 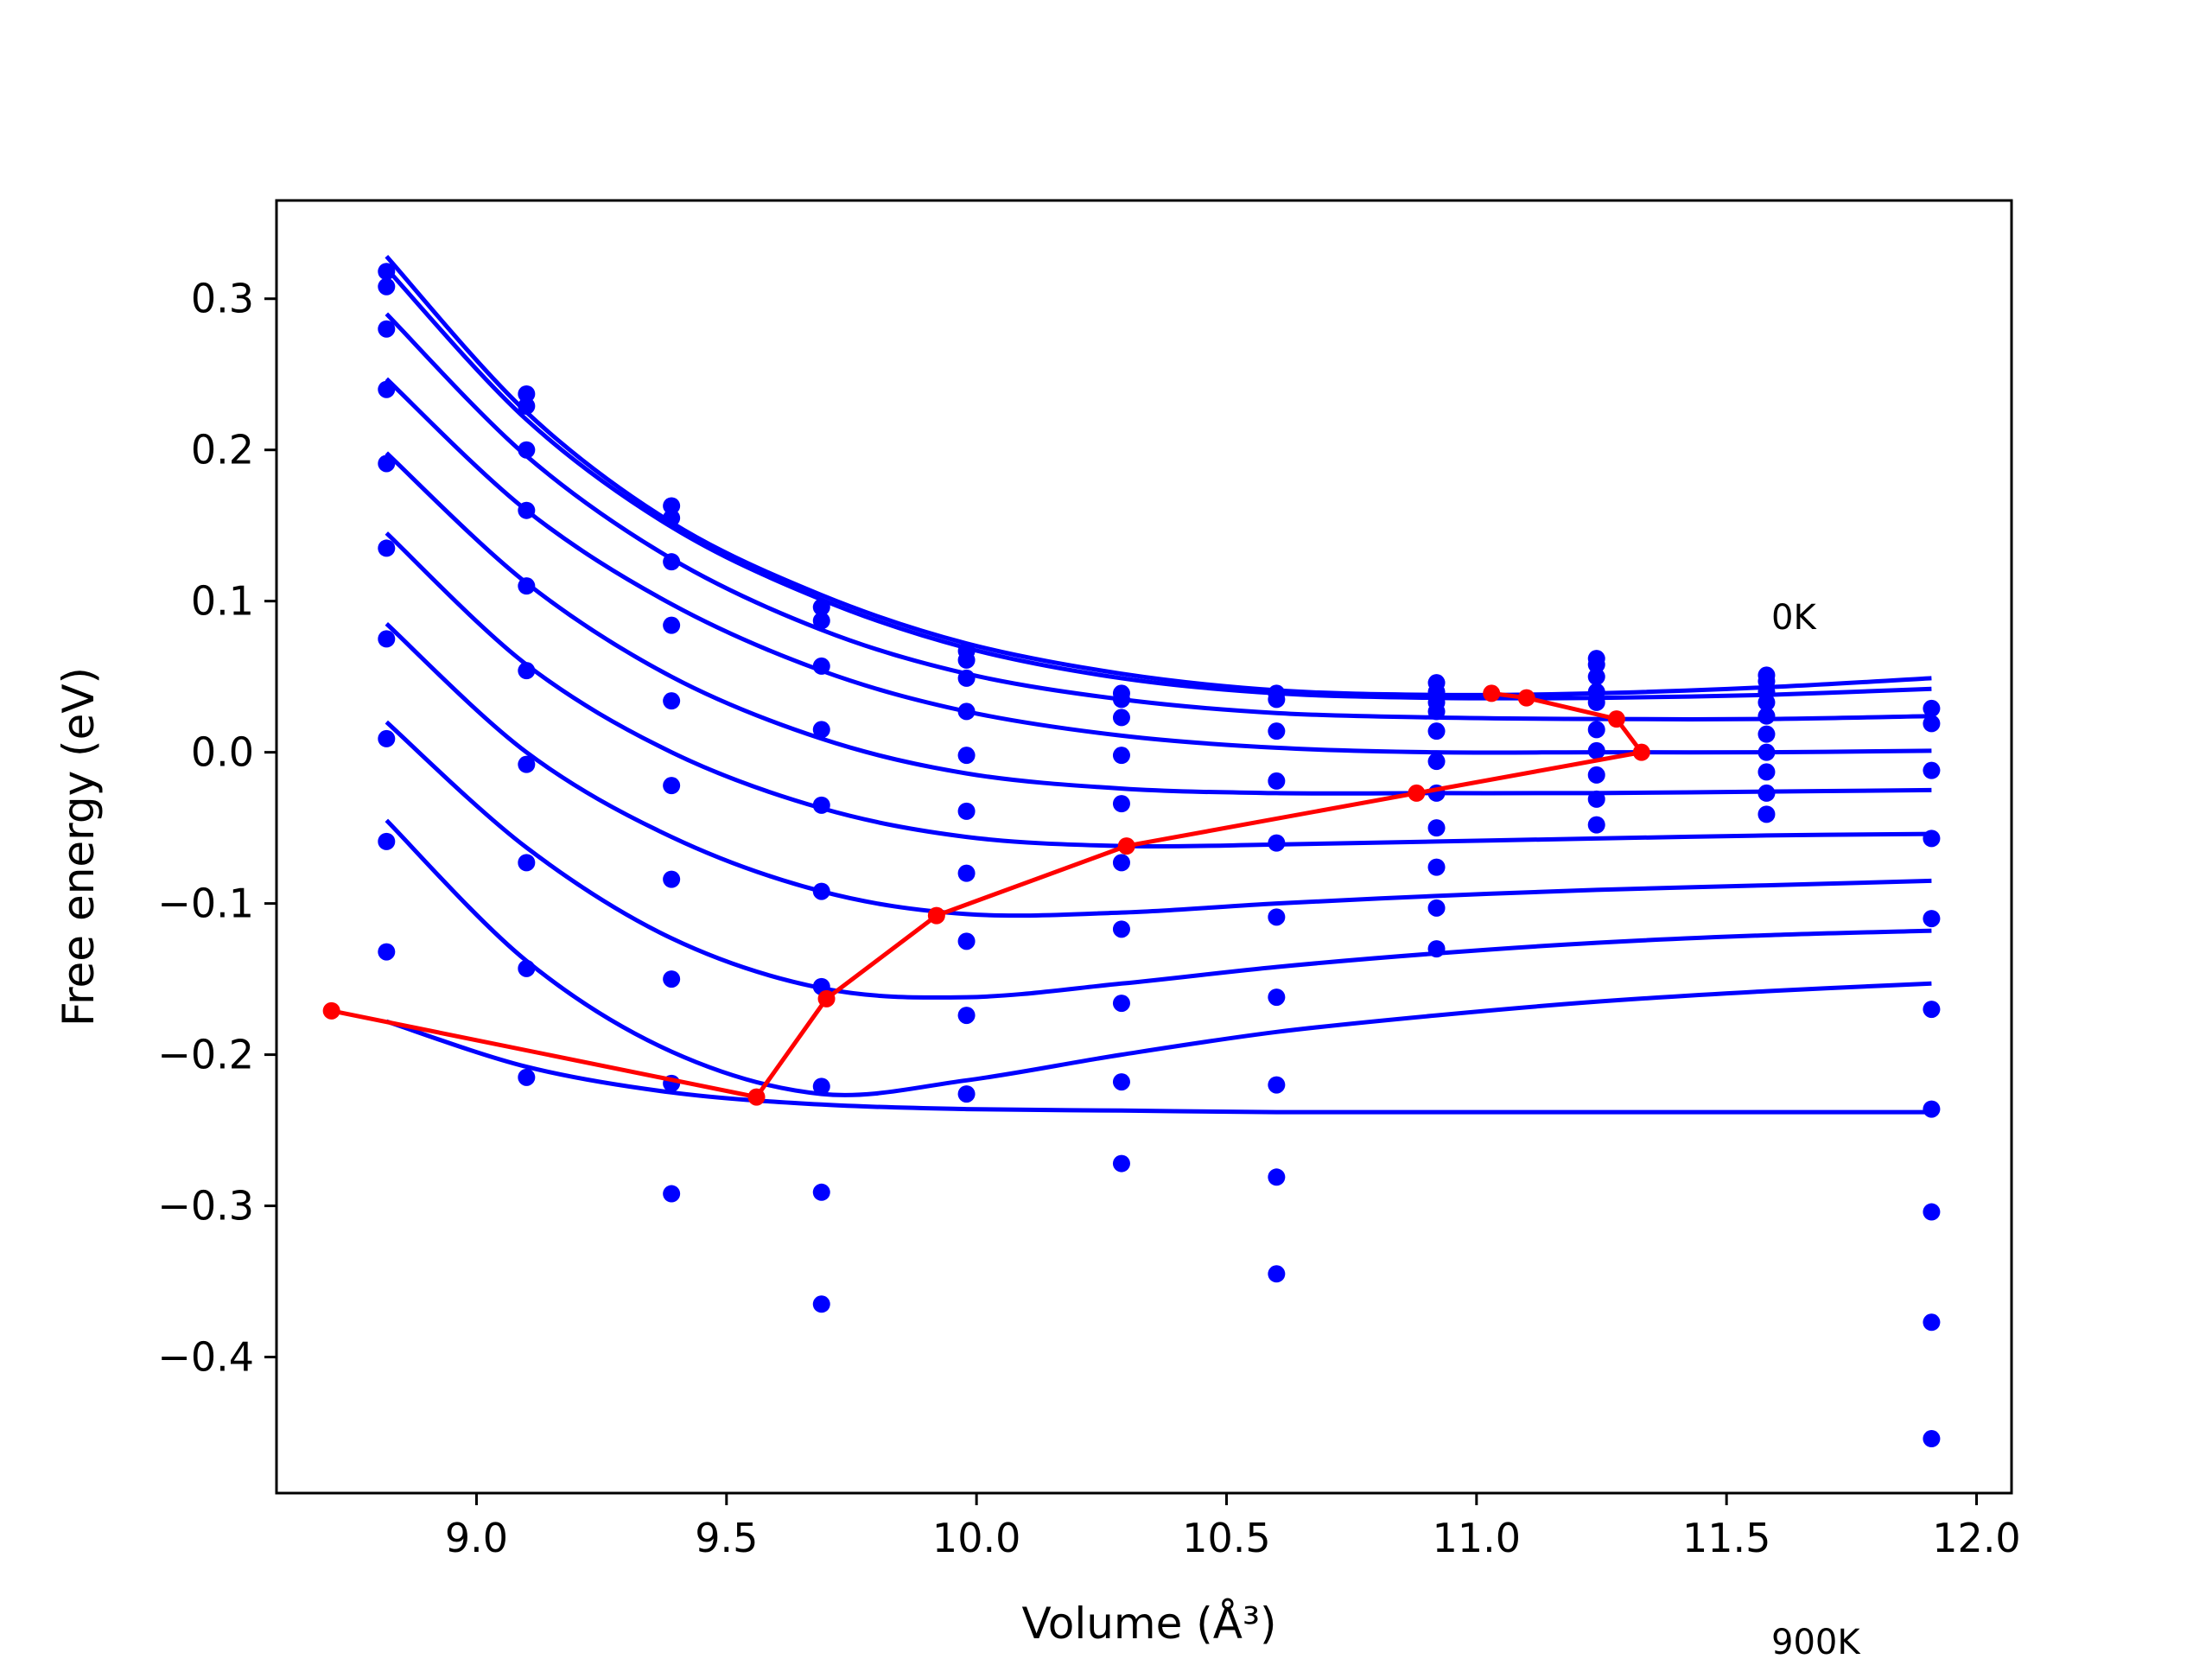 I want to click on x-tick-label: 10.5, so click(x=1226, y=1538).